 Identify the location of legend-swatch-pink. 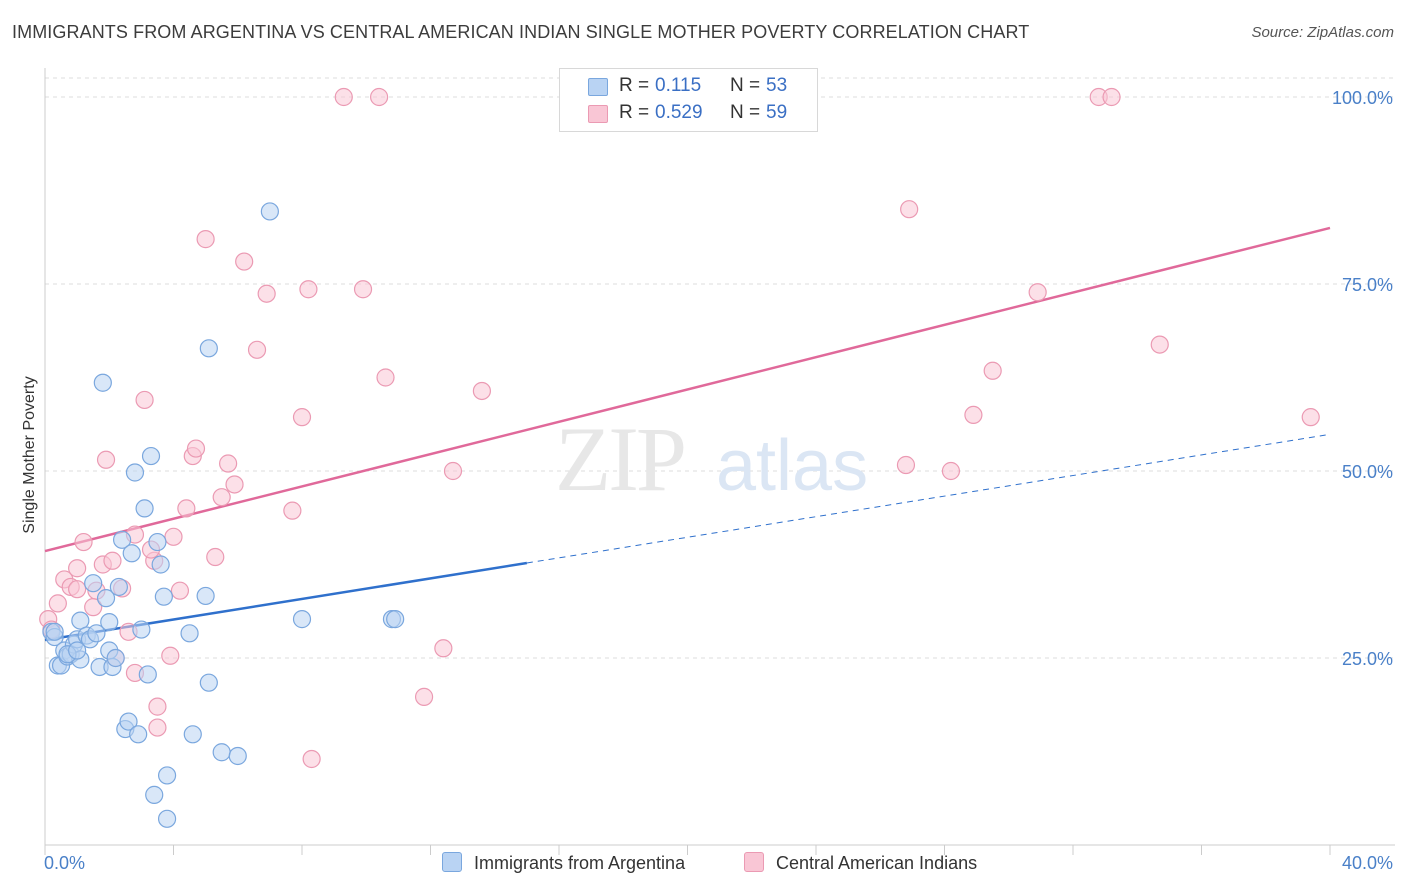
(598, 114).